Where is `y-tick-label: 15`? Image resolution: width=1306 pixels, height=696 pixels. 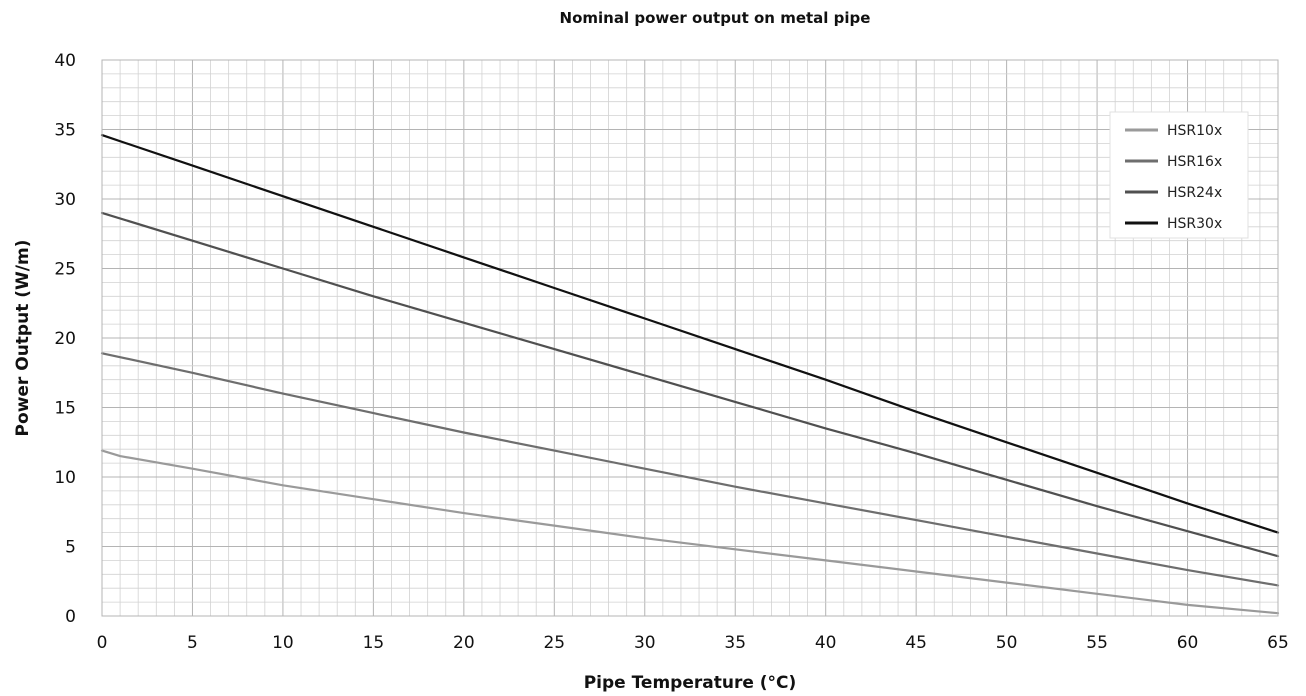 y-tick-label: 15 is located at coordinates (65, 409).